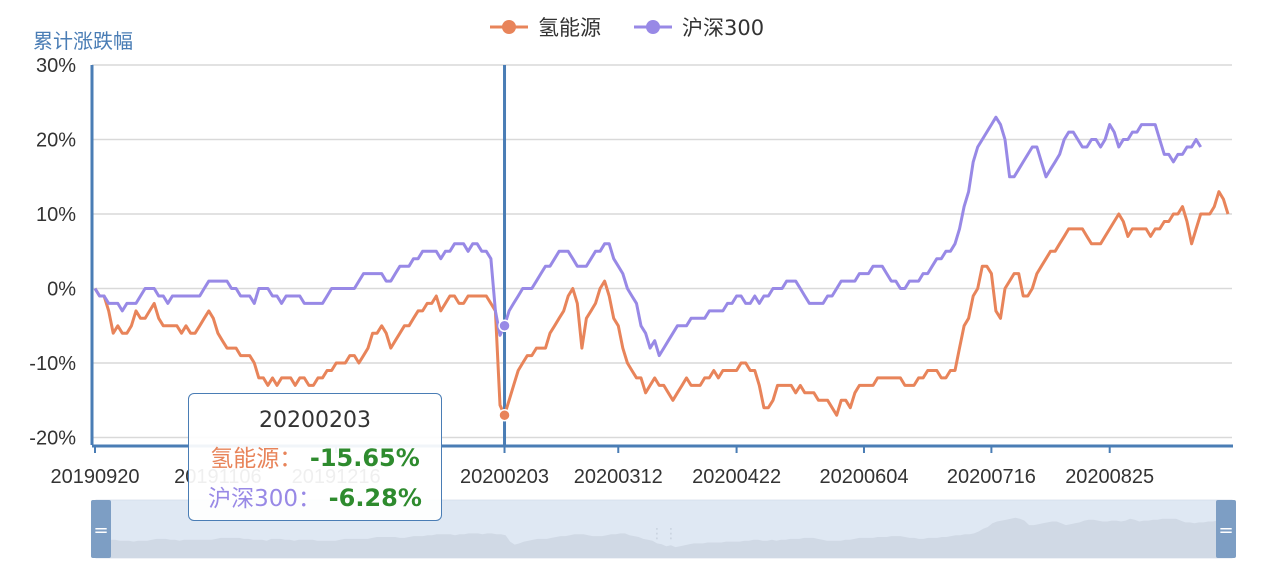 The image size is (1270, 586). I want to click on y-tick-label: 30%, so click(56, 66).